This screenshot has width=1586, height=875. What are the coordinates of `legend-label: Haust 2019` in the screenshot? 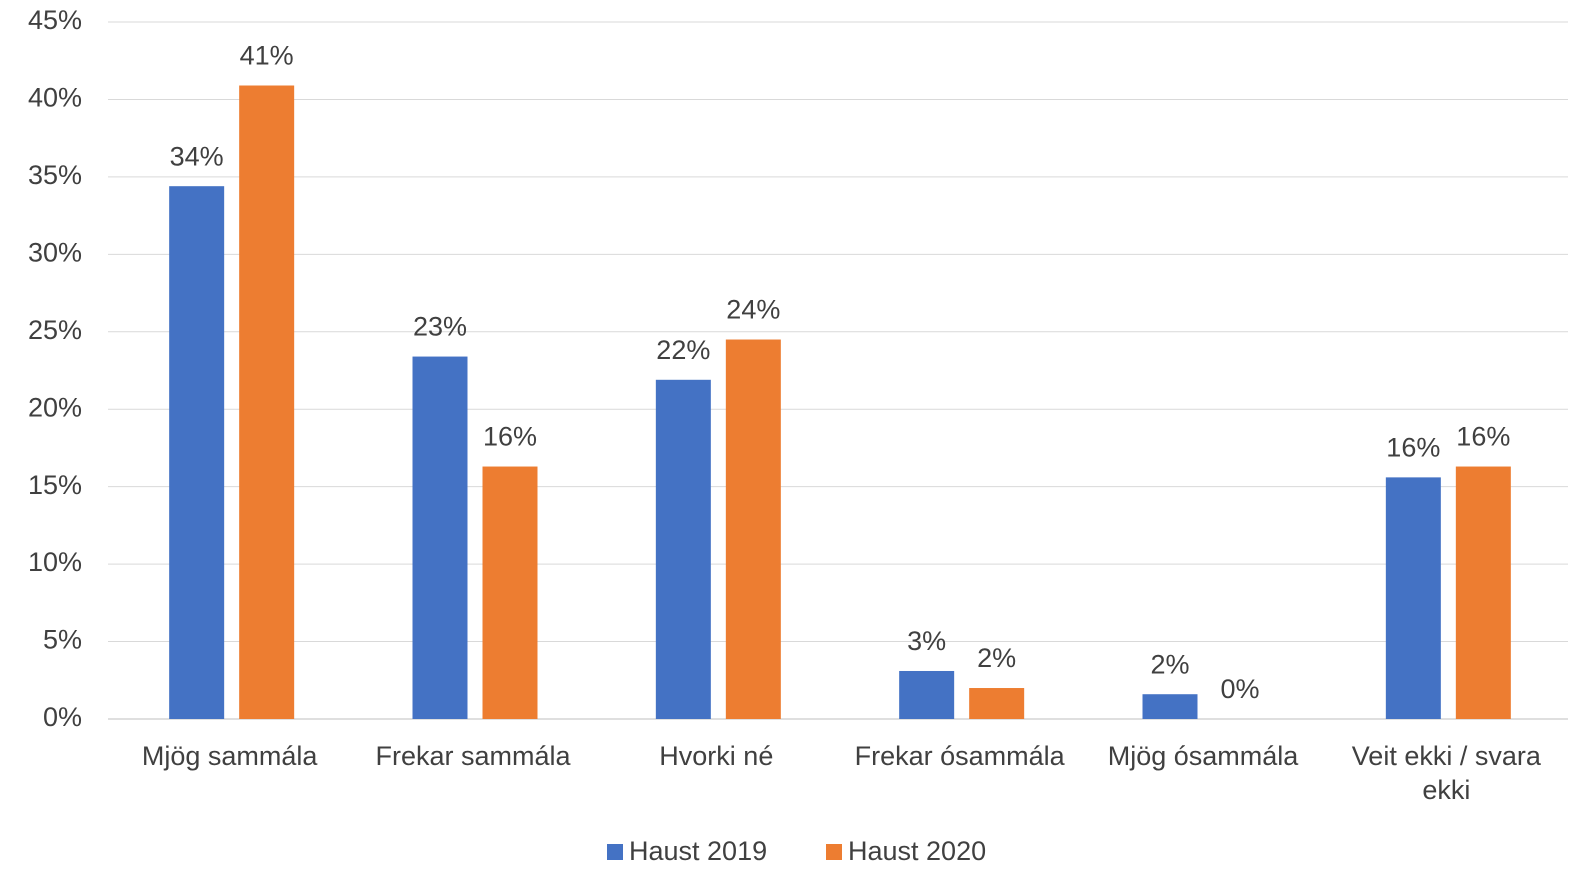 It's located at (698, 851).